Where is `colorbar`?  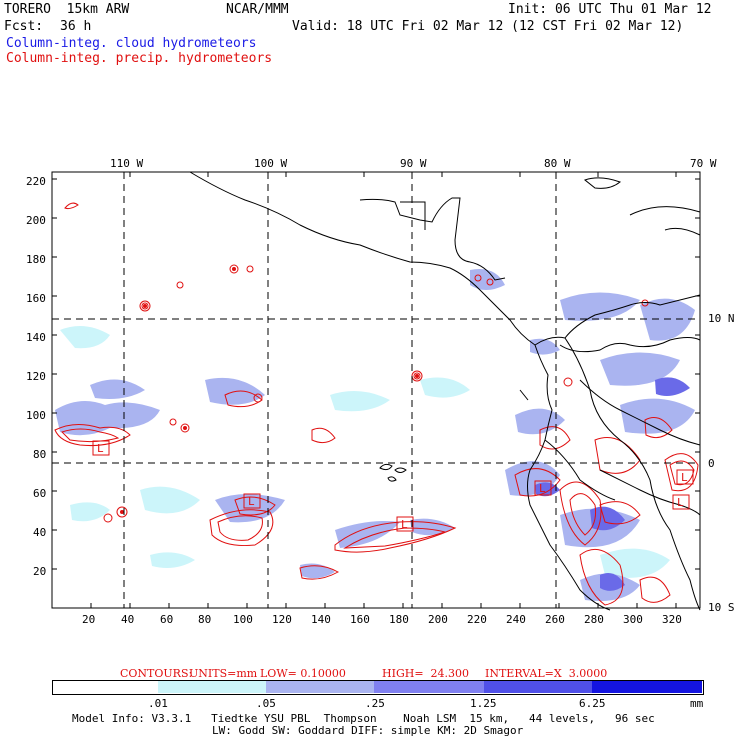 colorbar is located at coordinates (378, 687).